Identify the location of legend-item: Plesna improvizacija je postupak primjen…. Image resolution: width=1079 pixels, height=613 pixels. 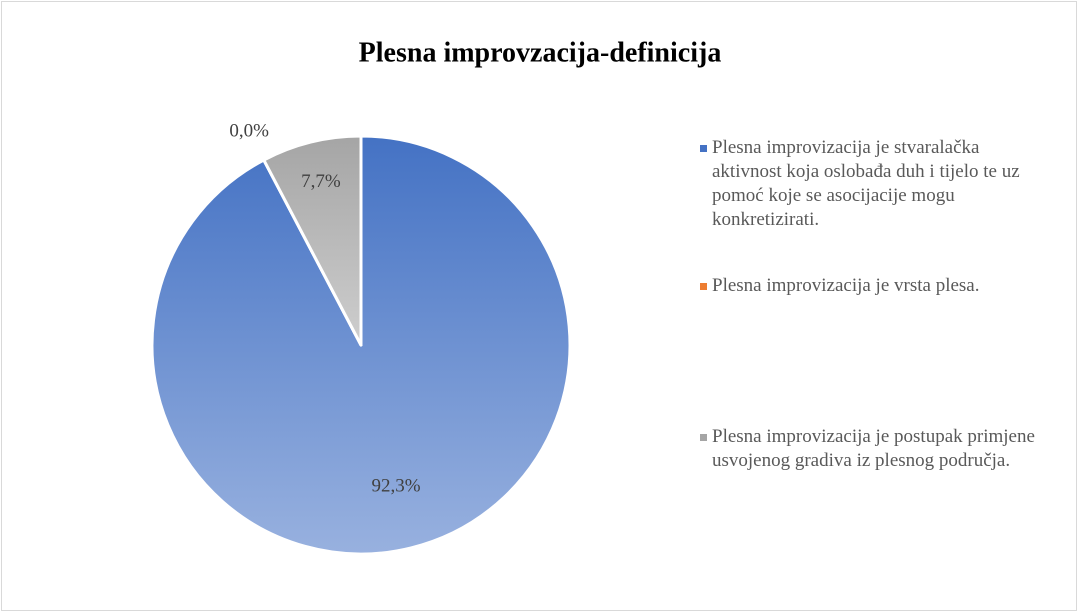
(876, 449).